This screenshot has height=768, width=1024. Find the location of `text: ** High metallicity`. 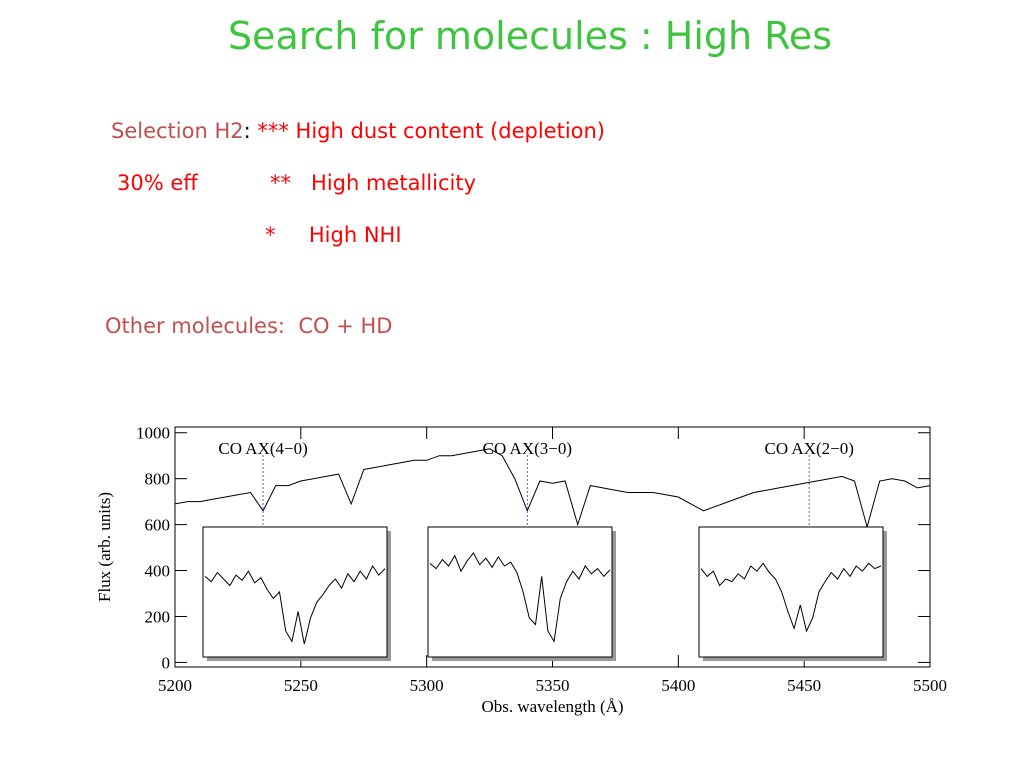

text: ** High metallicity is located at coordinates (373, 183).